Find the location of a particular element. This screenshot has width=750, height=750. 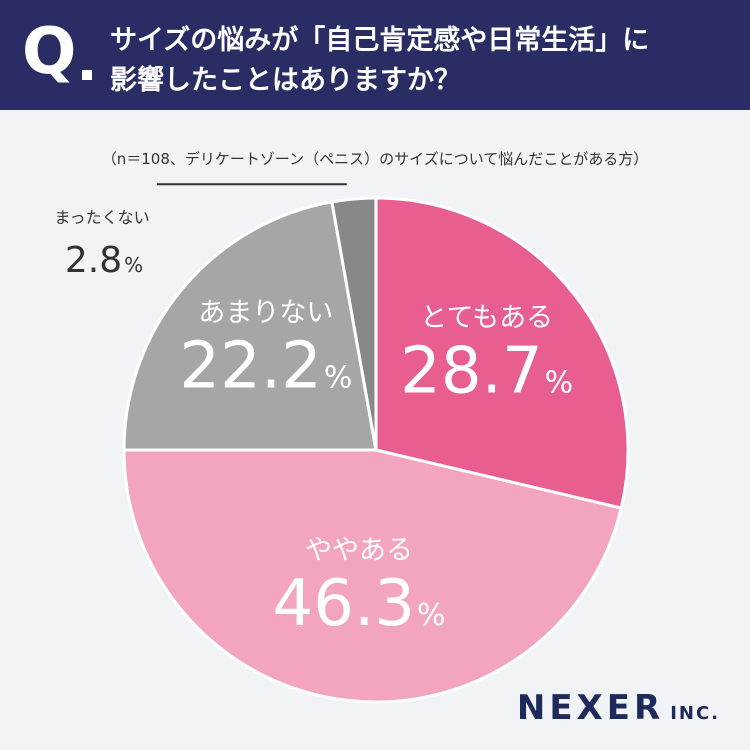

slice-label-3: あまりない is located at coordinates (265, 313).